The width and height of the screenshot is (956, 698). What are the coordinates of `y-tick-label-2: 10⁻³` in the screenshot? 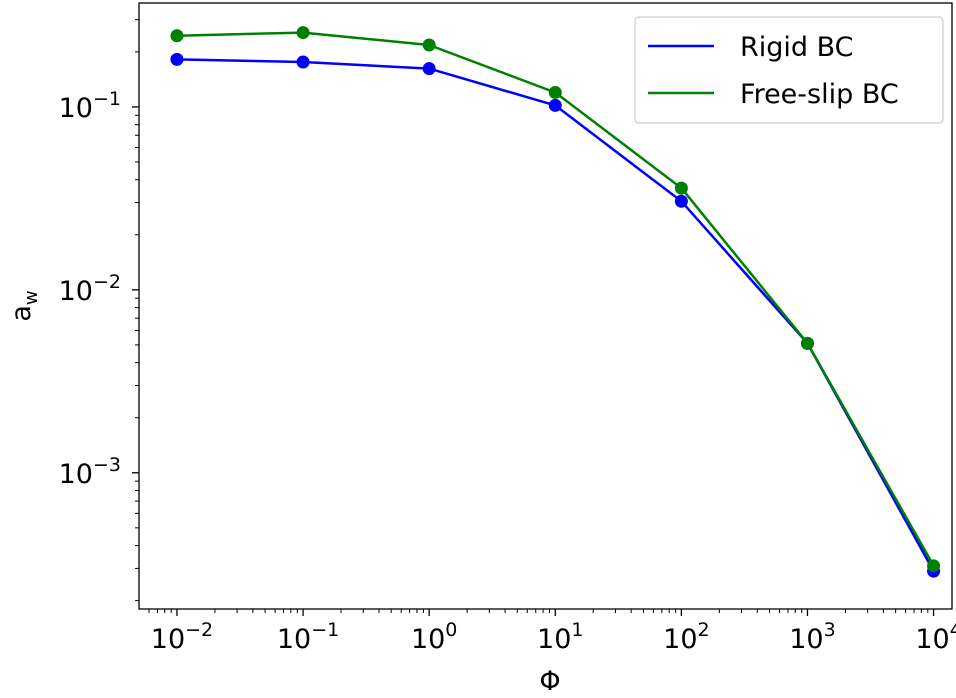 It's located at (90, 472).